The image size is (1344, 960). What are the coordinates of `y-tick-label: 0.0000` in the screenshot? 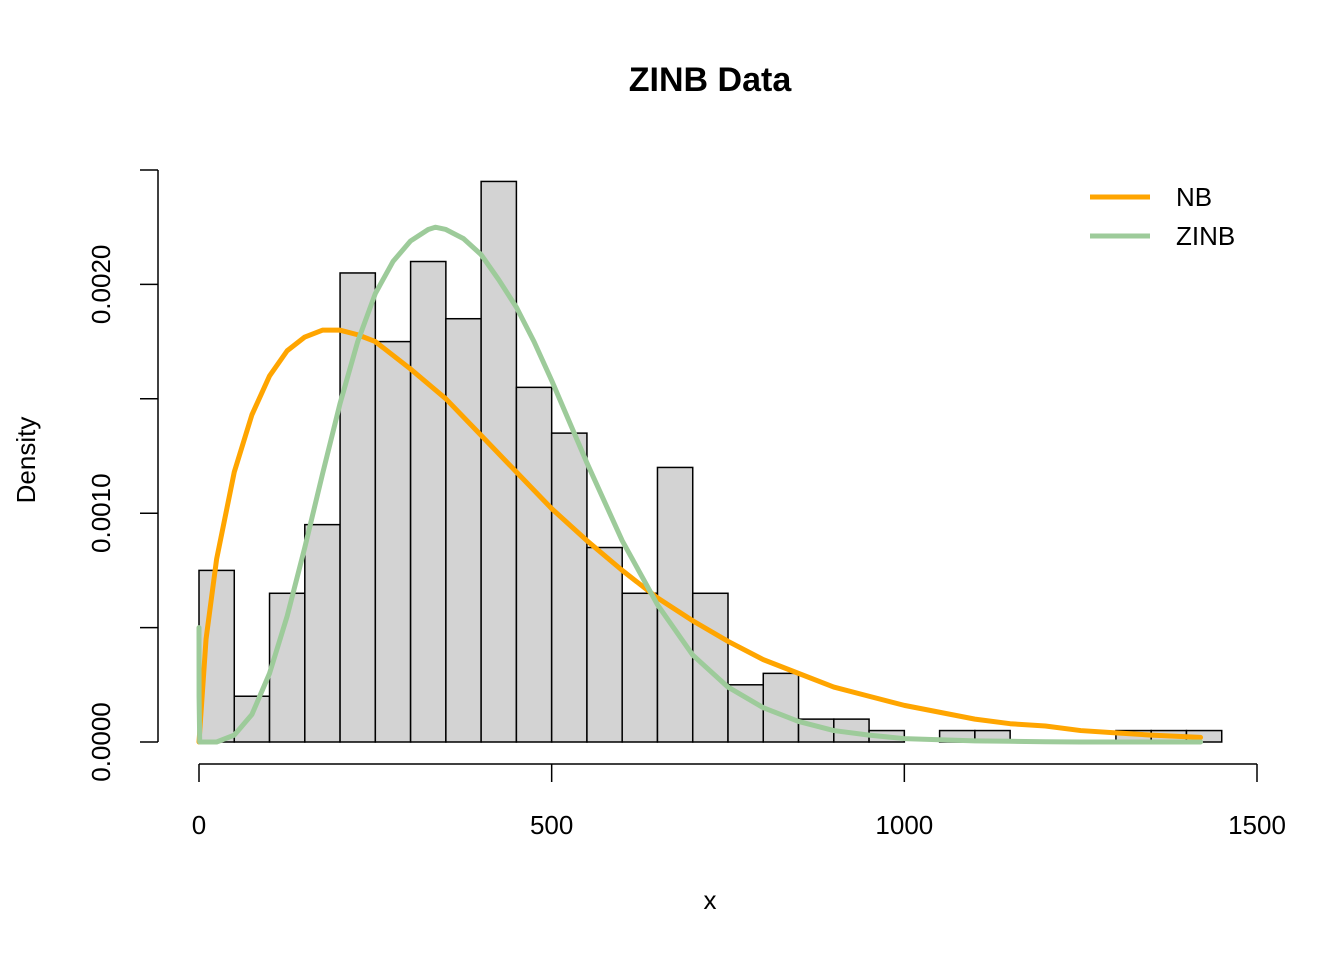 It's located at (101, 742).